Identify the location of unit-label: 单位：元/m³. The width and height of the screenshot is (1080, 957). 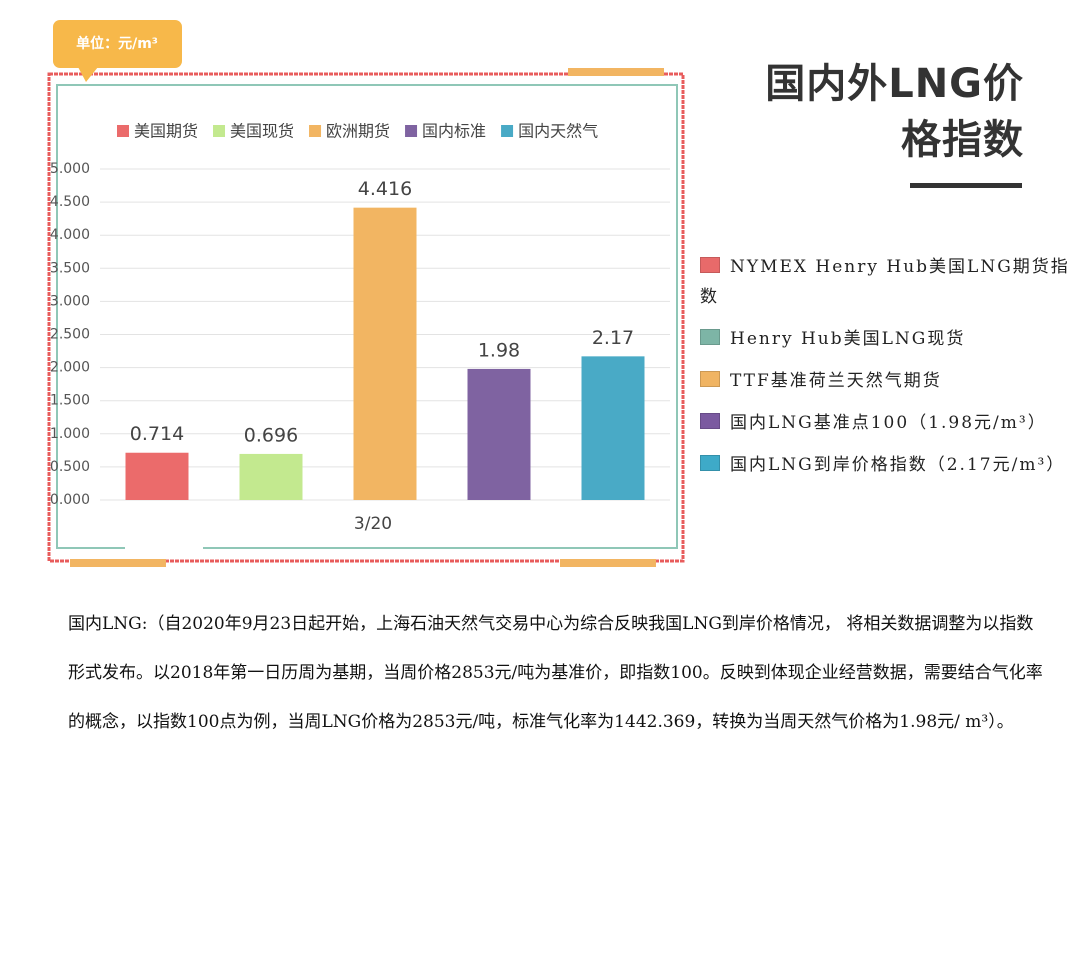
(117, 43).